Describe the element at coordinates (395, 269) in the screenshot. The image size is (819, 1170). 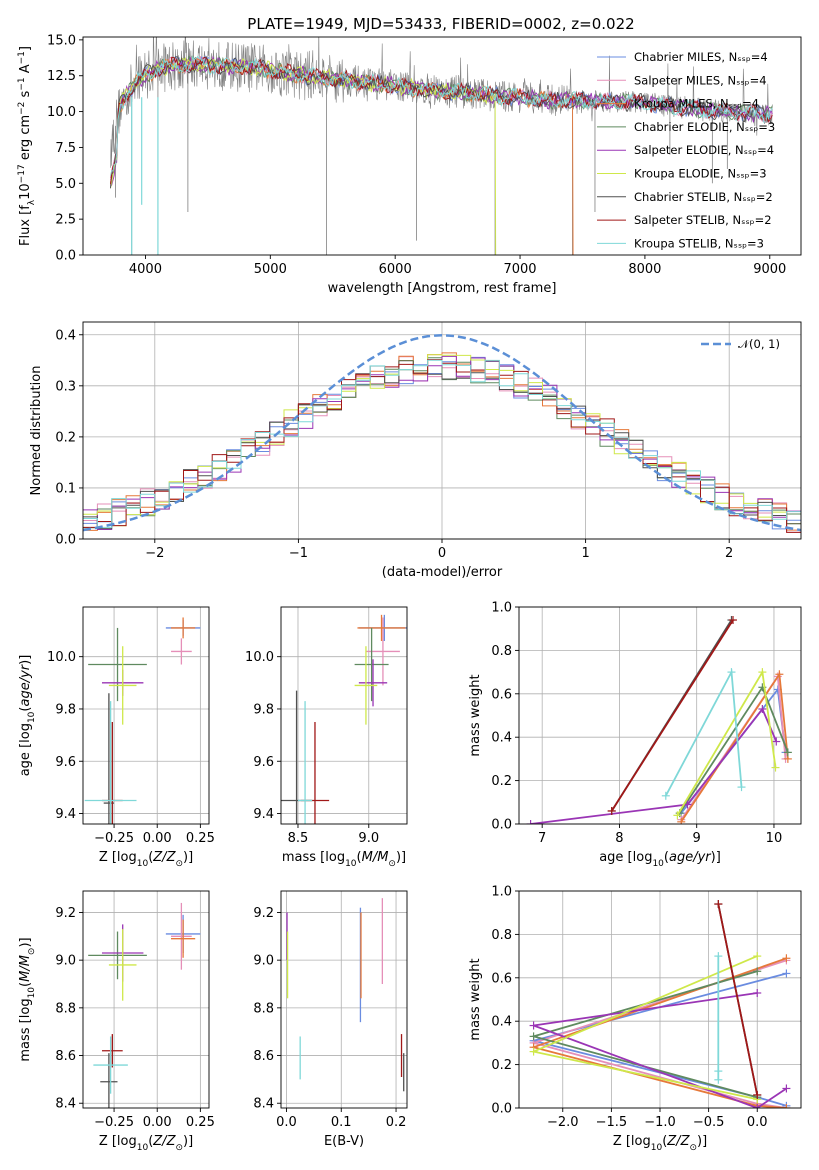
I see `x-tick-label: 6000` at that location.